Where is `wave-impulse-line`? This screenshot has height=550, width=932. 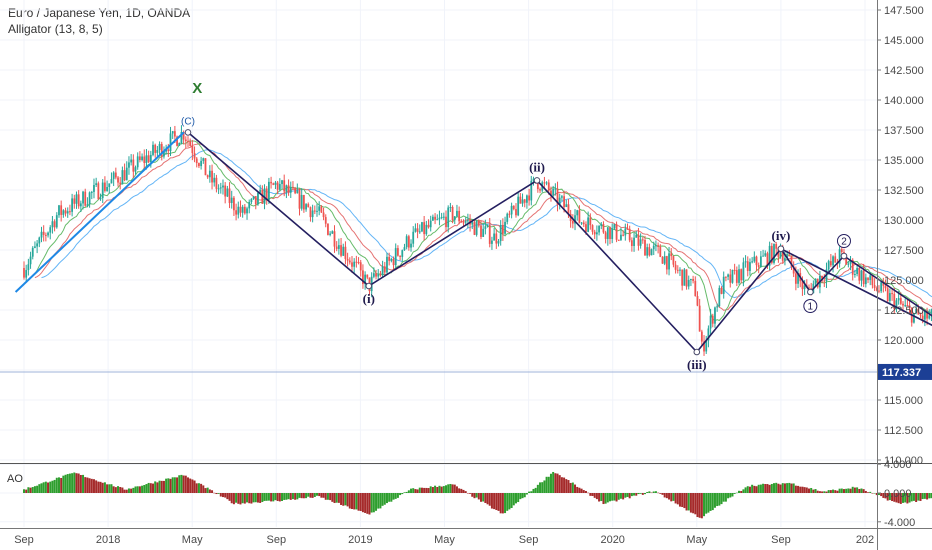
wave-impulse-line is located at coordinates (856, 282).